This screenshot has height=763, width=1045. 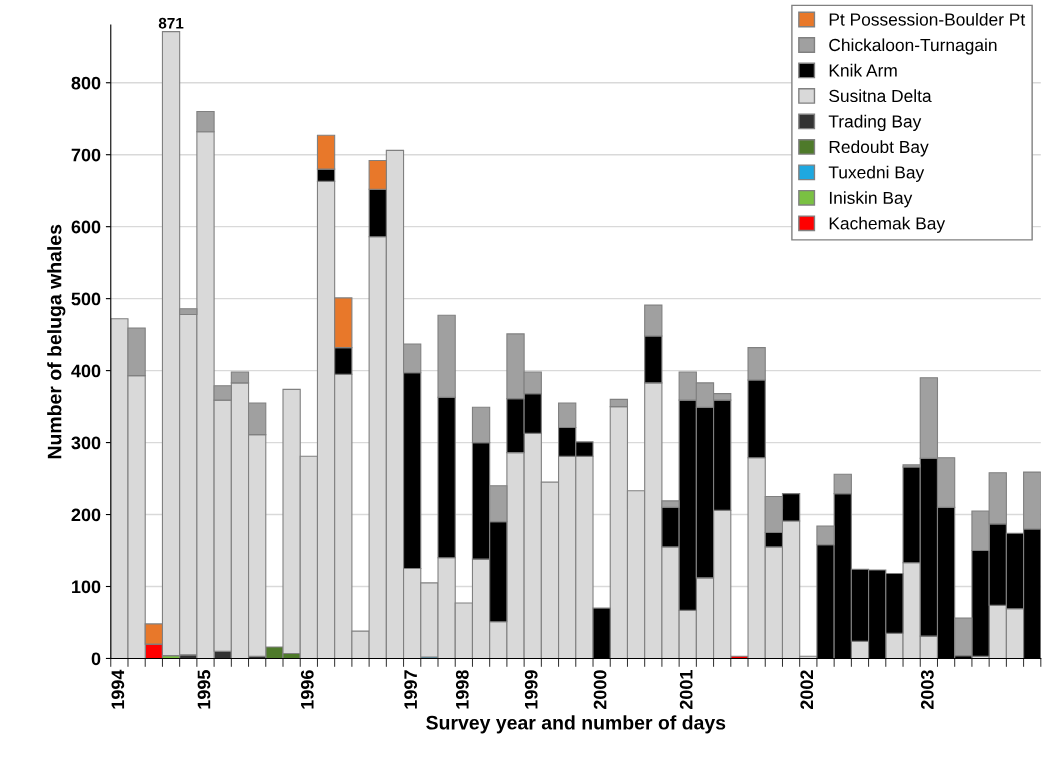 What do you see at coordinates (887, 224) in the screenshot?
I see `legend-label: Kachemak Bay` at bounding box center [887, 224].